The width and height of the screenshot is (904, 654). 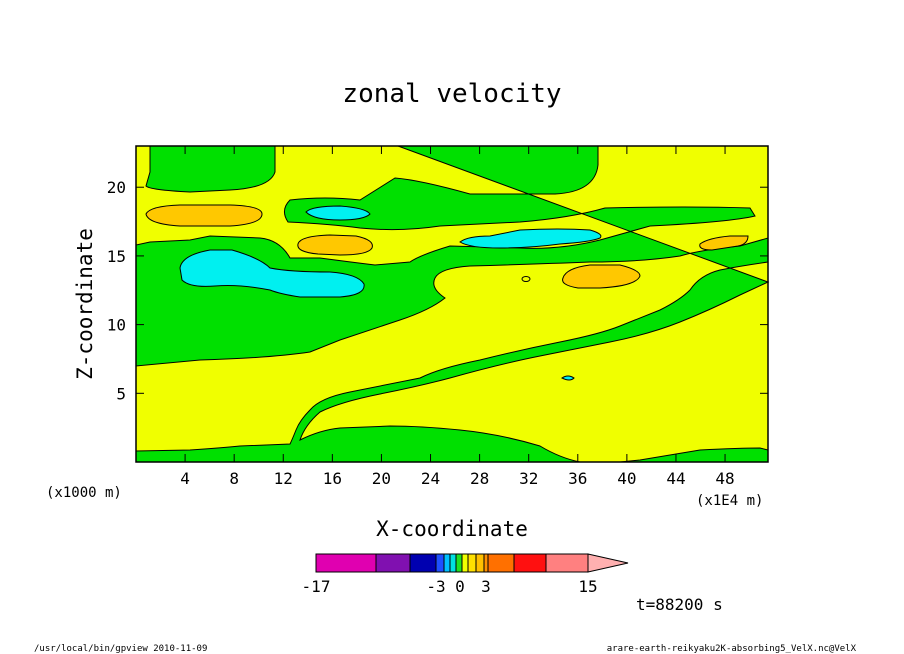 What do you see at coordinates (332, 478) in the screenshot?
I see `x-tick-label: 16` at bounding box center [332, 478].